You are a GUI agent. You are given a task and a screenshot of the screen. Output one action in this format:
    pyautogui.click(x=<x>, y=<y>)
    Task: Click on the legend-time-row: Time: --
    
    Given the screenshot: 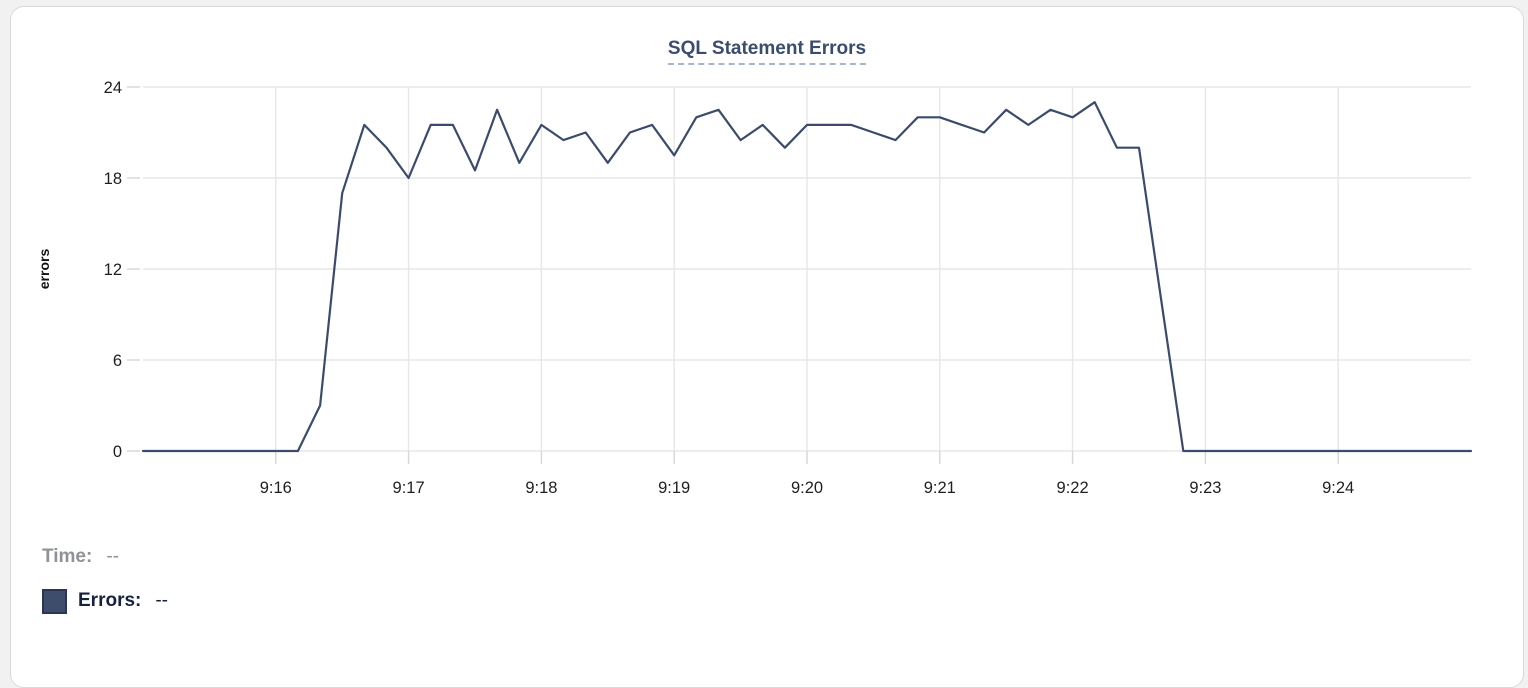 What is the action you would take?
    pyautogui.click(x=105, y=557)
    